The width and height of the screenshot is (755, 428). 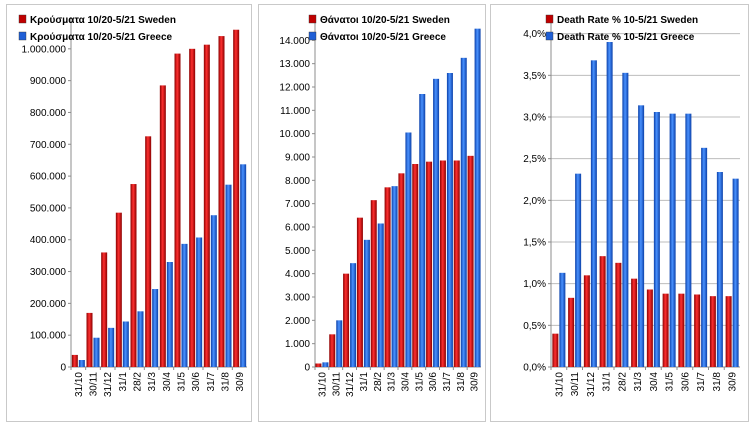 I want to click on y-tick-label: 800.000, so click(x=48, y=113).